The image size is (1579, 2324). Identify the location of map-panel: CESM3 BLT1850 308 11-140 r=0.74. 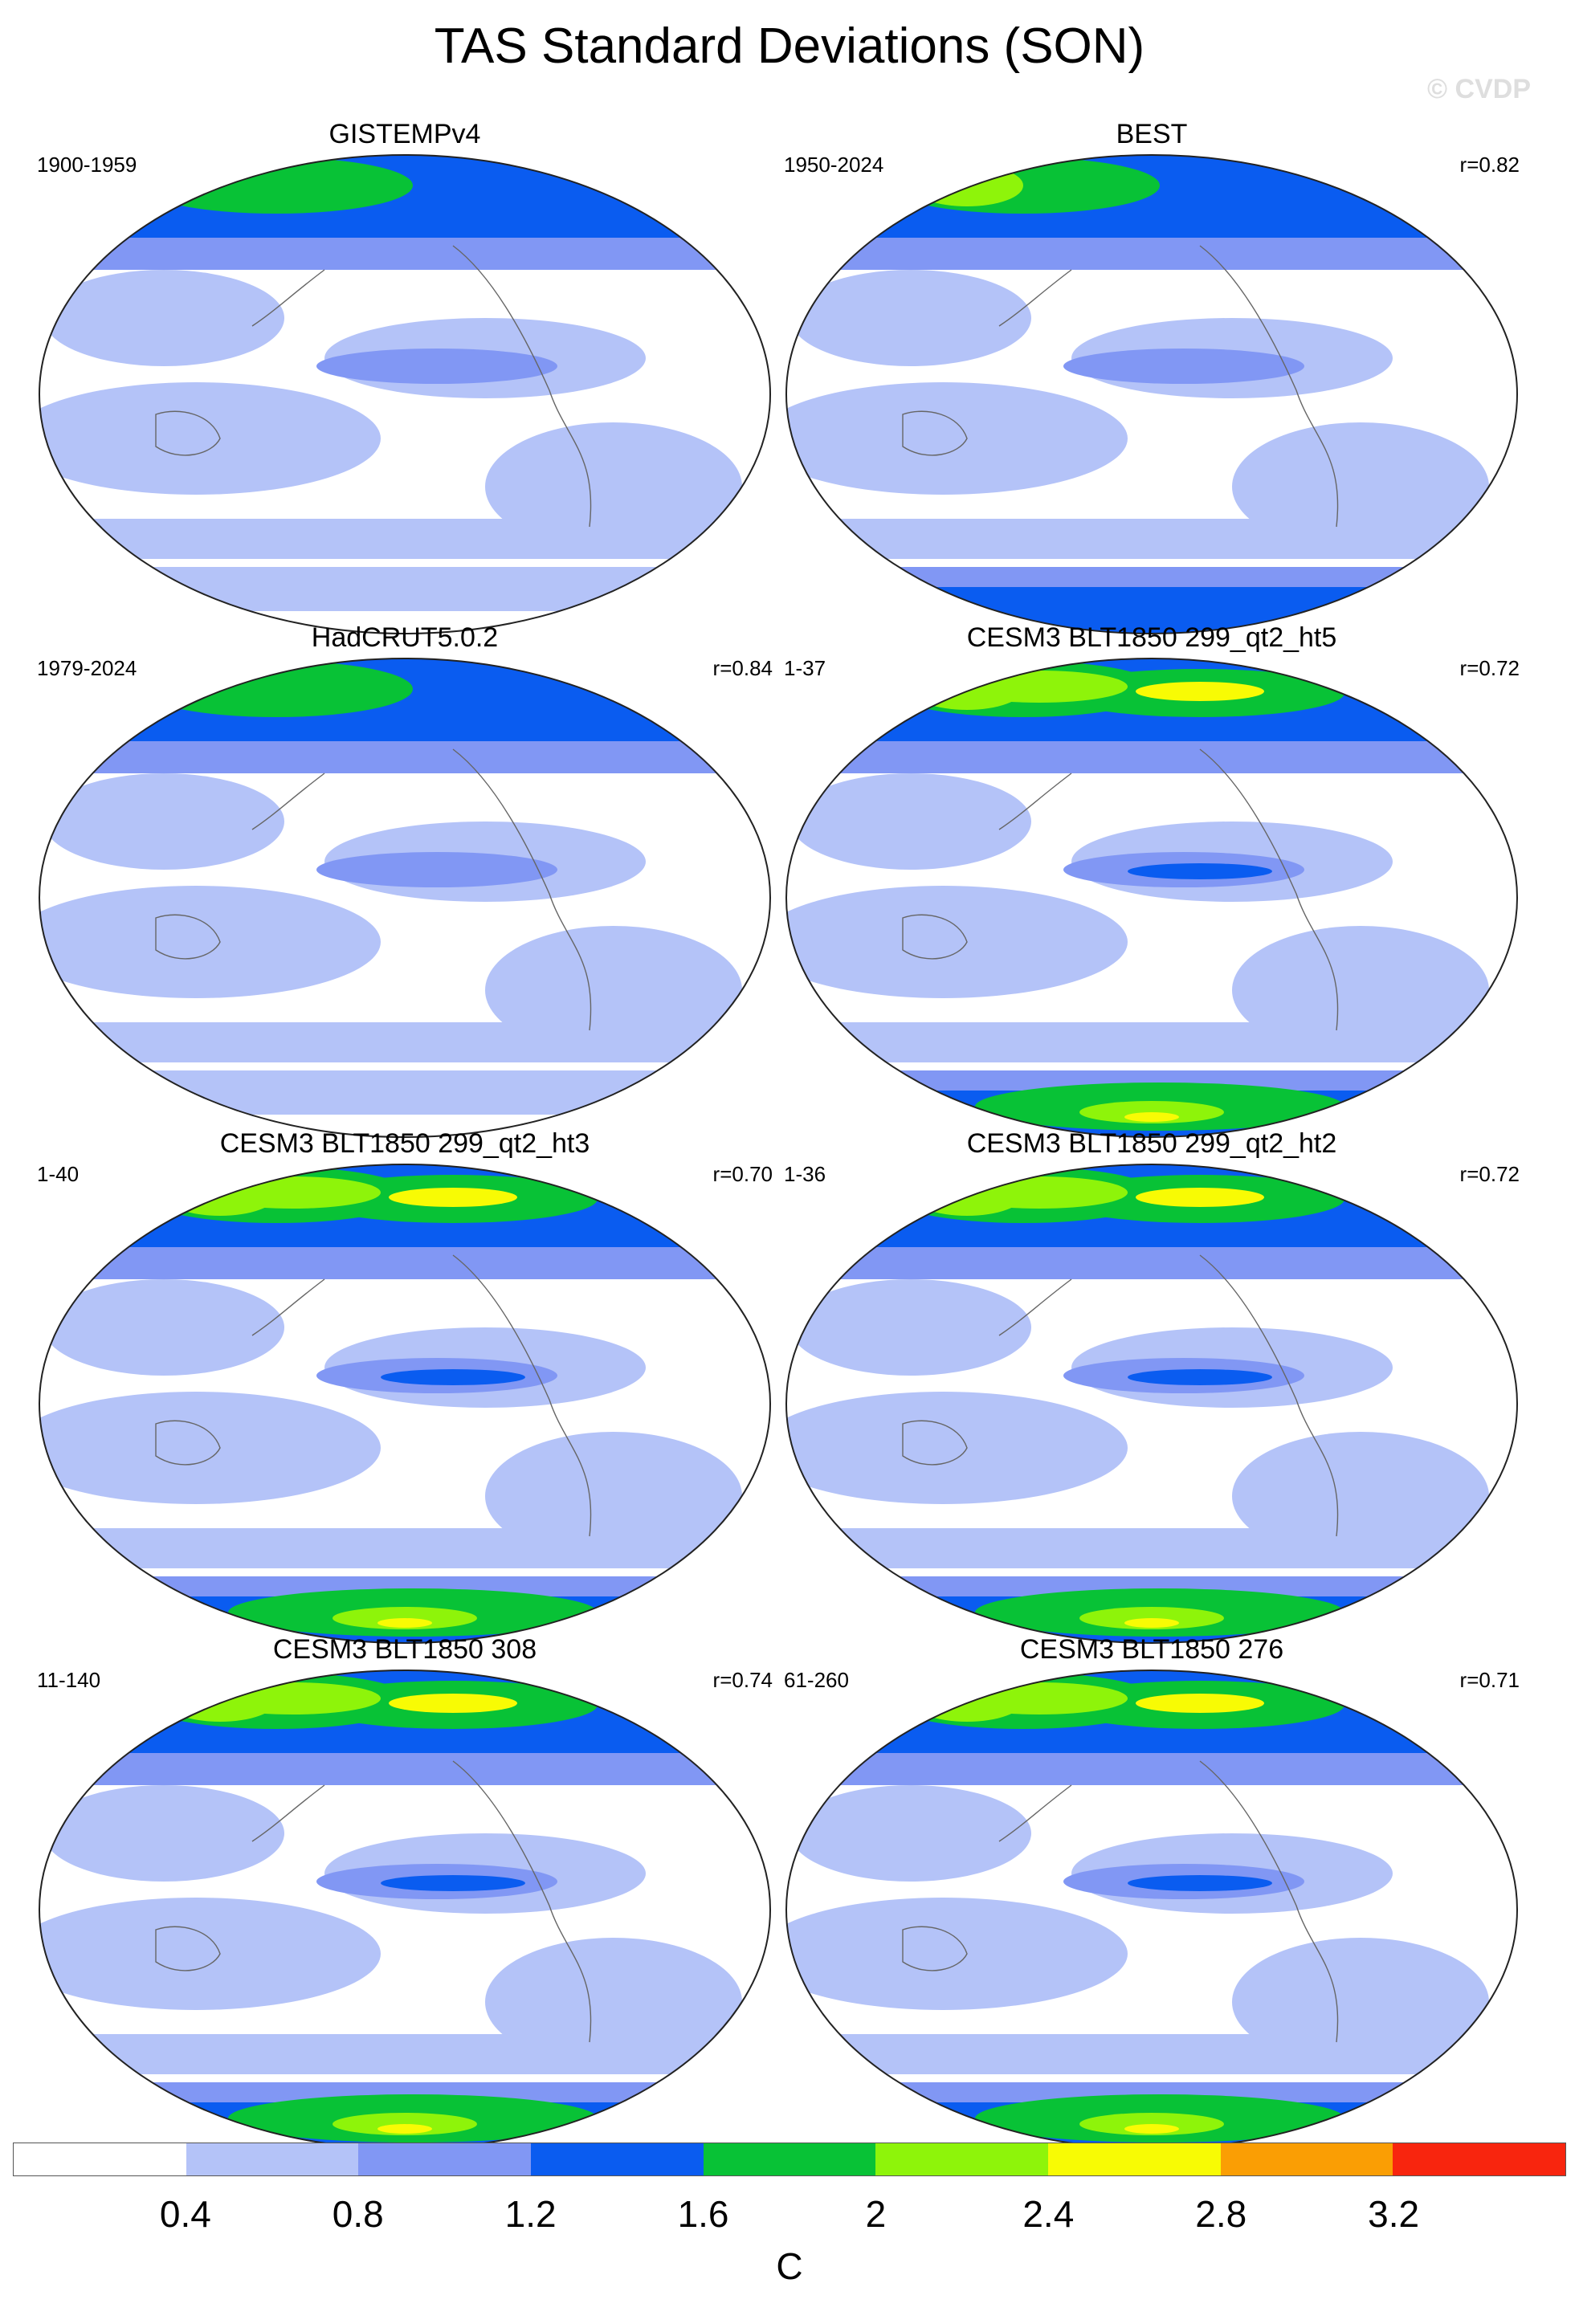
(404, 1892).